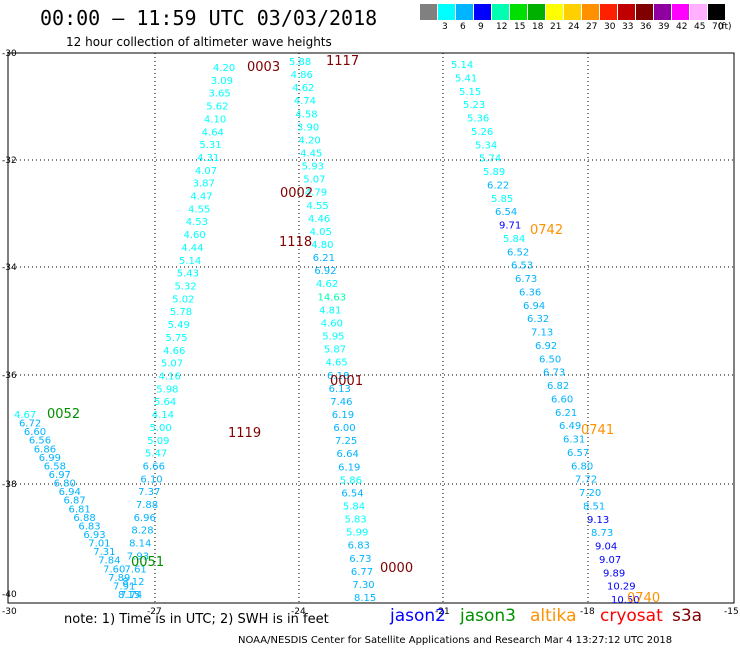 The width and height of the screenshot is (740, 650). What do you see at coordinates (522, 266) in the screenshot?
I see `wave-height-value: 6.53` at bounding box center [522, 266].